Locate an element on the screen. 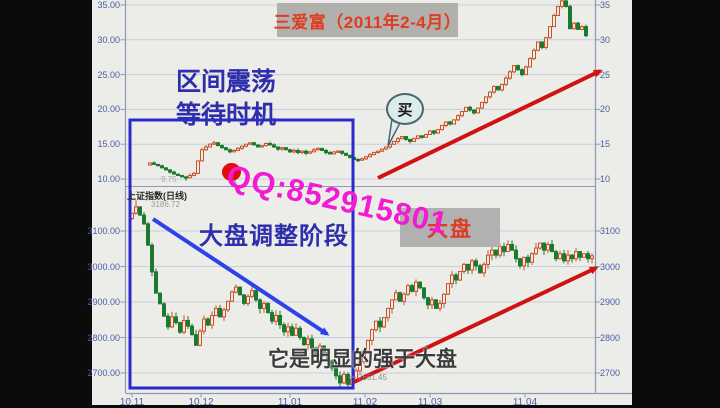  y-axis-label-left-bottom: 3100.00 is located at coordinates (103, 231).